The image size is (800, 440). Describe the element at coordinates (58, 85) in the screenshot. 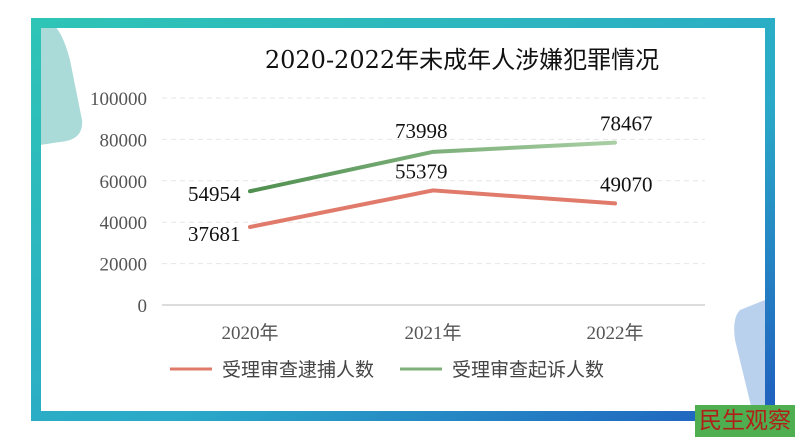

I see `decor-shape-top-left` at that location.